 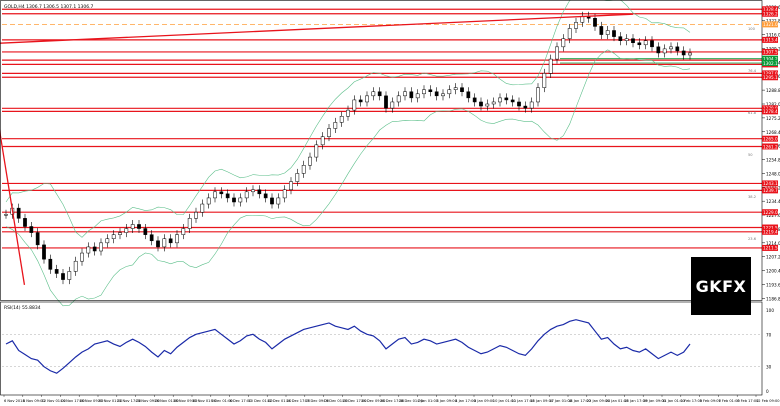 What do you see at coordinates (750, 155) in the screenshot?
I see `fib-label: 50` at bounding box center [750, 155].